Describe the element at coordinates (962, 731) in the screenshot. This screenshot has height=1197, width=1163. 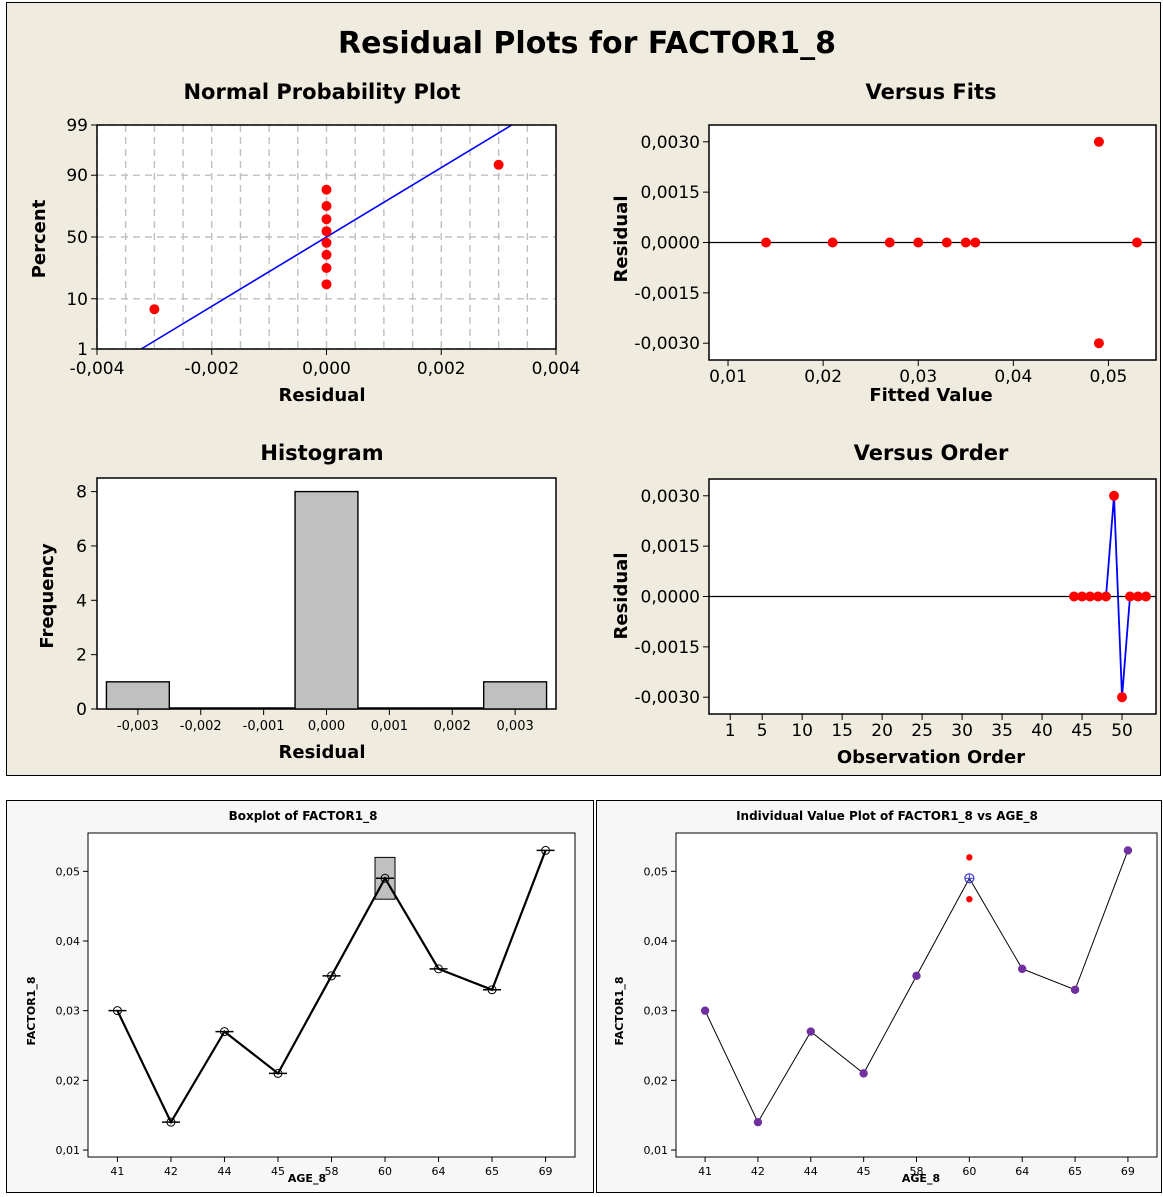
I see `order-xtick-label: 30` at that location.